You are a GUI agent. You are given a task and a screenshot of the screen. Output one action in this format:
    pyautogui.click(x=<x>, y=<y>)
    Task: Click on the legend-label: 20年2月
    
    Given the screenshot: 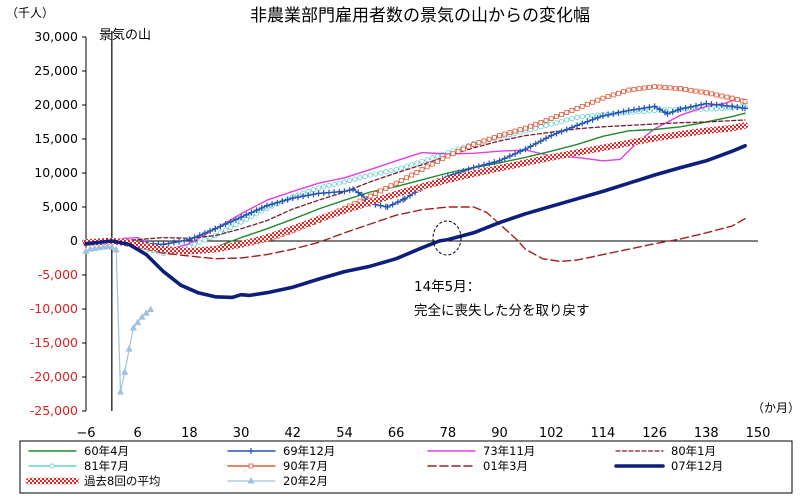 What is the action you would take?
    pyautogui.click(x=305, y=481)
    